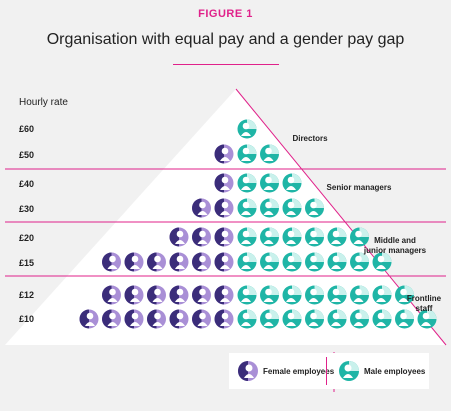 This screenshot has height=411, width=451. What do you see at coordinates (395, 250) in the screenshot?
I see `band-label-line: junior managers` at bounding box center [395, 250].